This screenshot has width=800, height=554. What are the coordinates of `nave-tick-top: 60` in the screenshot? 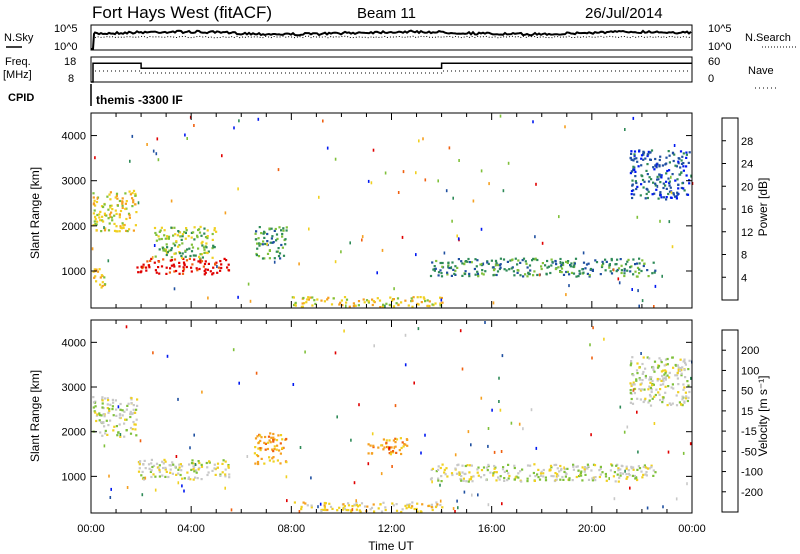 It's located at (714, 62).